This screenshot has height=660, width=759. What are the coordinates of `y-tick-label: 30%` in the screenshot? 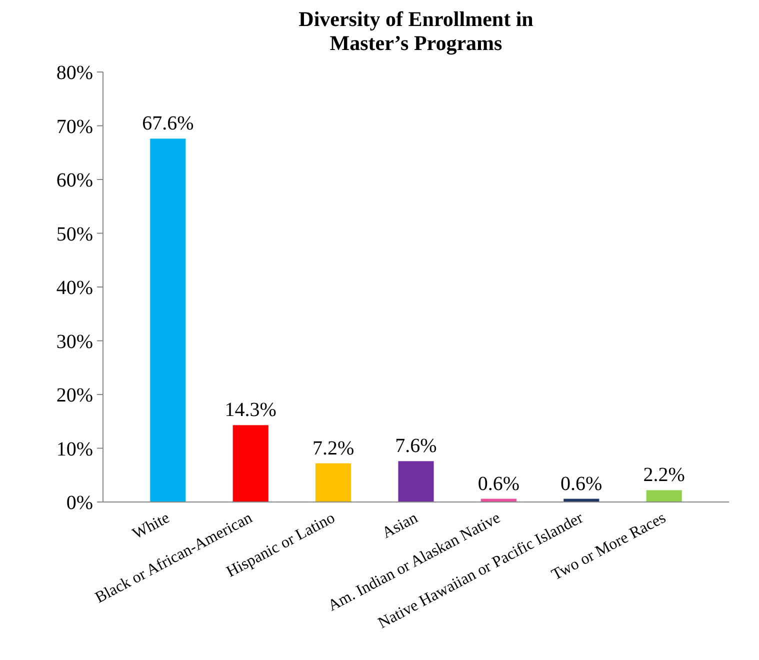 It's located at (74, 341).